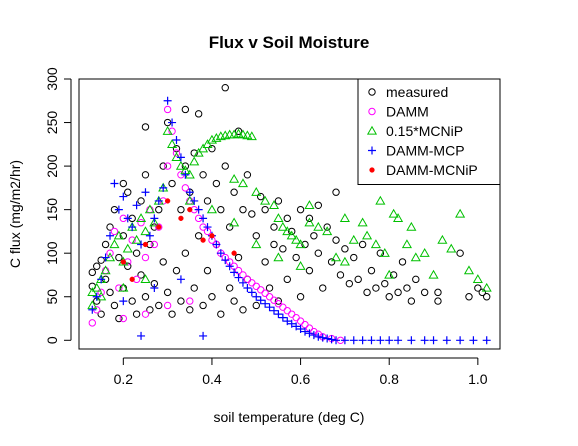 The height and width of the screenshot is (446, 578). Describe the element at coordinates (58, 205) in the screenshot. I see `y-axis: 0 50 100 150 200 250 300` at that location.